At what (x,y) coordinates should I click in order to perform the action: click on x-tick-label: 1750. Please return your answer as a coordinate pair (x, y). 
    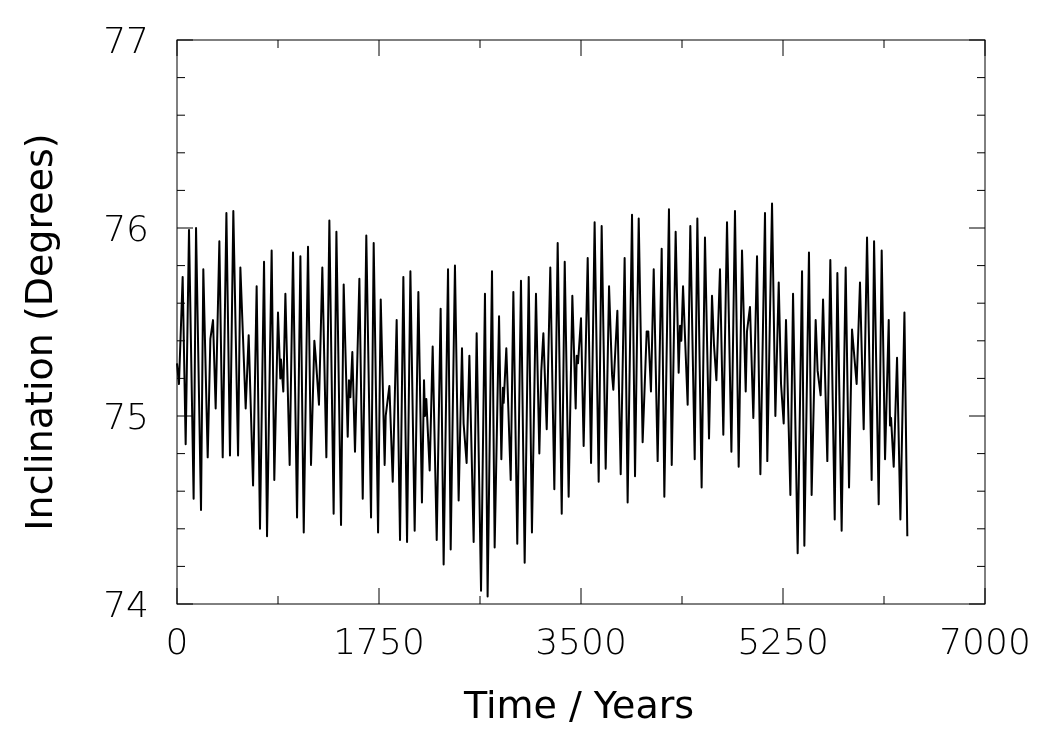
    Looking at the image, I should click on (379, 641).